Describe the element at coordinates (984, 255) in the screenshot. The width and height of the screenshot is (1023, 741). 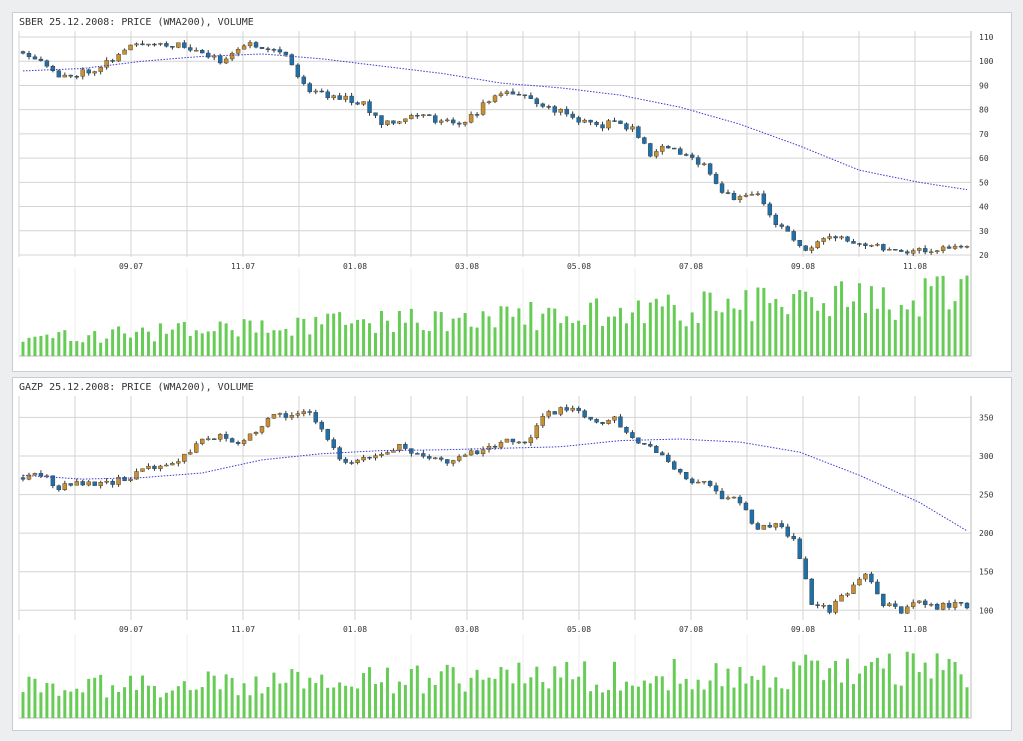
I see `y-tick-label: 20` at that location.